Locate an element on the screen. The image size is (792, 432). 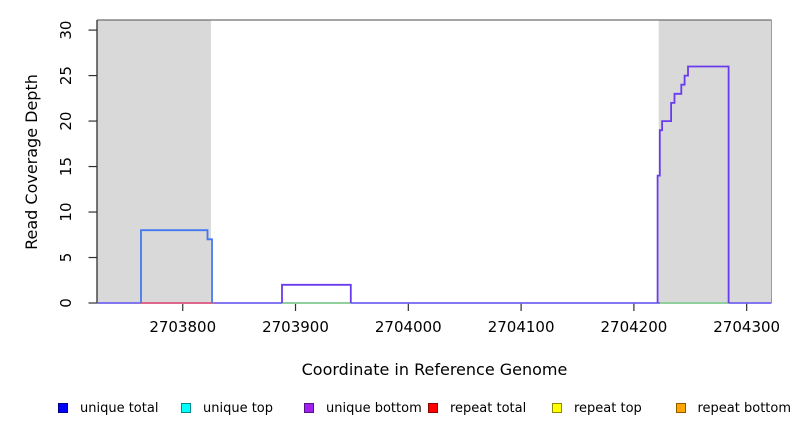
x-tick-label: 2704000 is located at coordinates (408, 327).